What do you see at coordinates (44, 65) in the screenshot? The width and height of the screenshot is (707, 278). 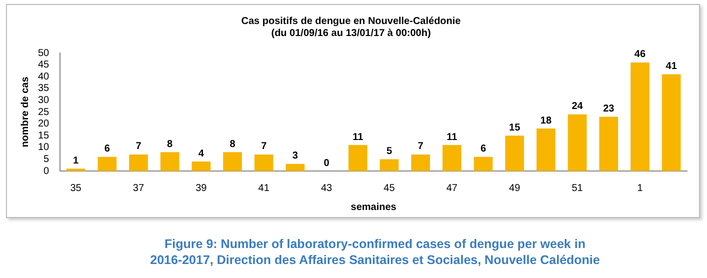 I see `y-tick-label: 45` at bounding box center [44, 65].